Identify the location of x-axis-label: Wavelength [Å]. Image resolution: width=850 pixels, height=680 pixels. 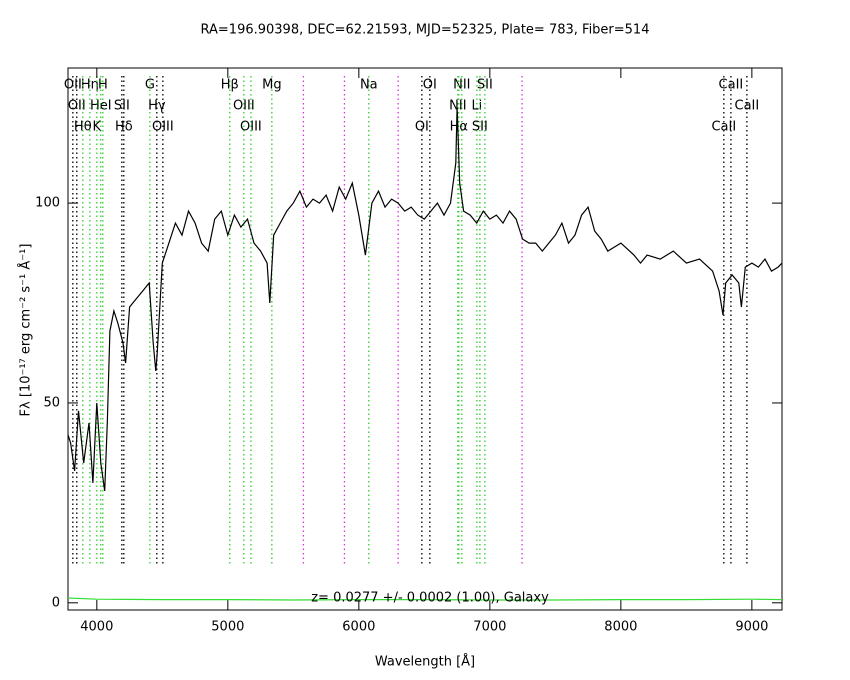
(425, 662).